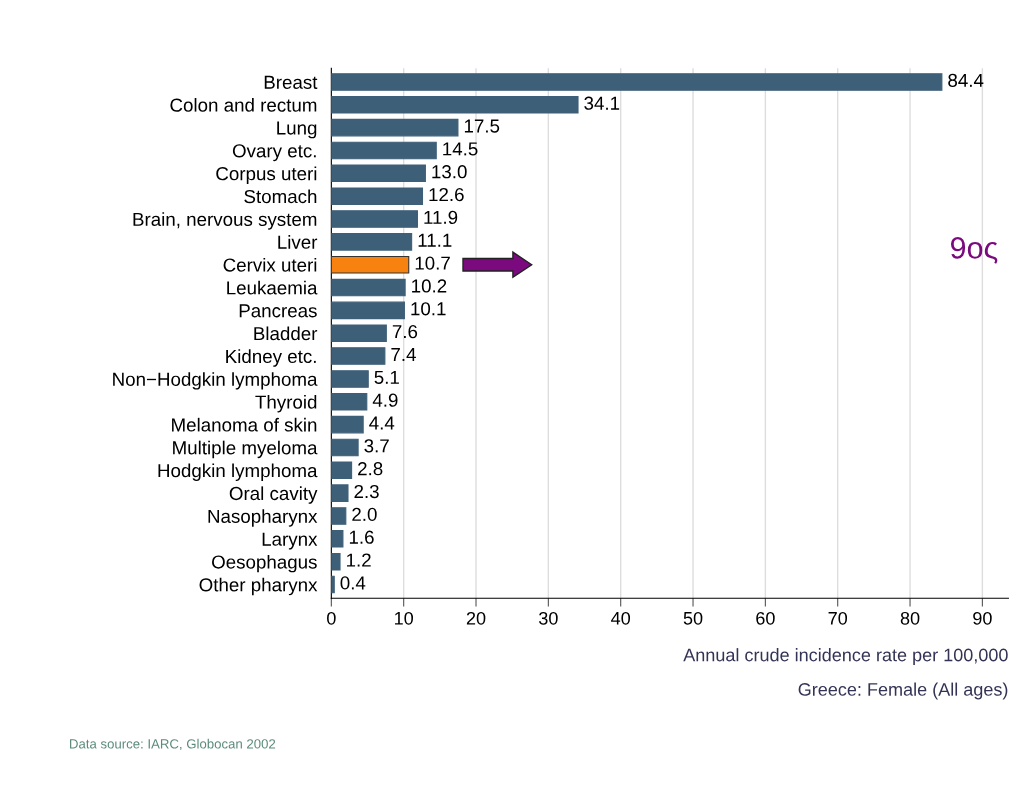 This screenshot has width=1029, height=803. I want to click on y-tick-label: Thyroid, so click(286, 403).